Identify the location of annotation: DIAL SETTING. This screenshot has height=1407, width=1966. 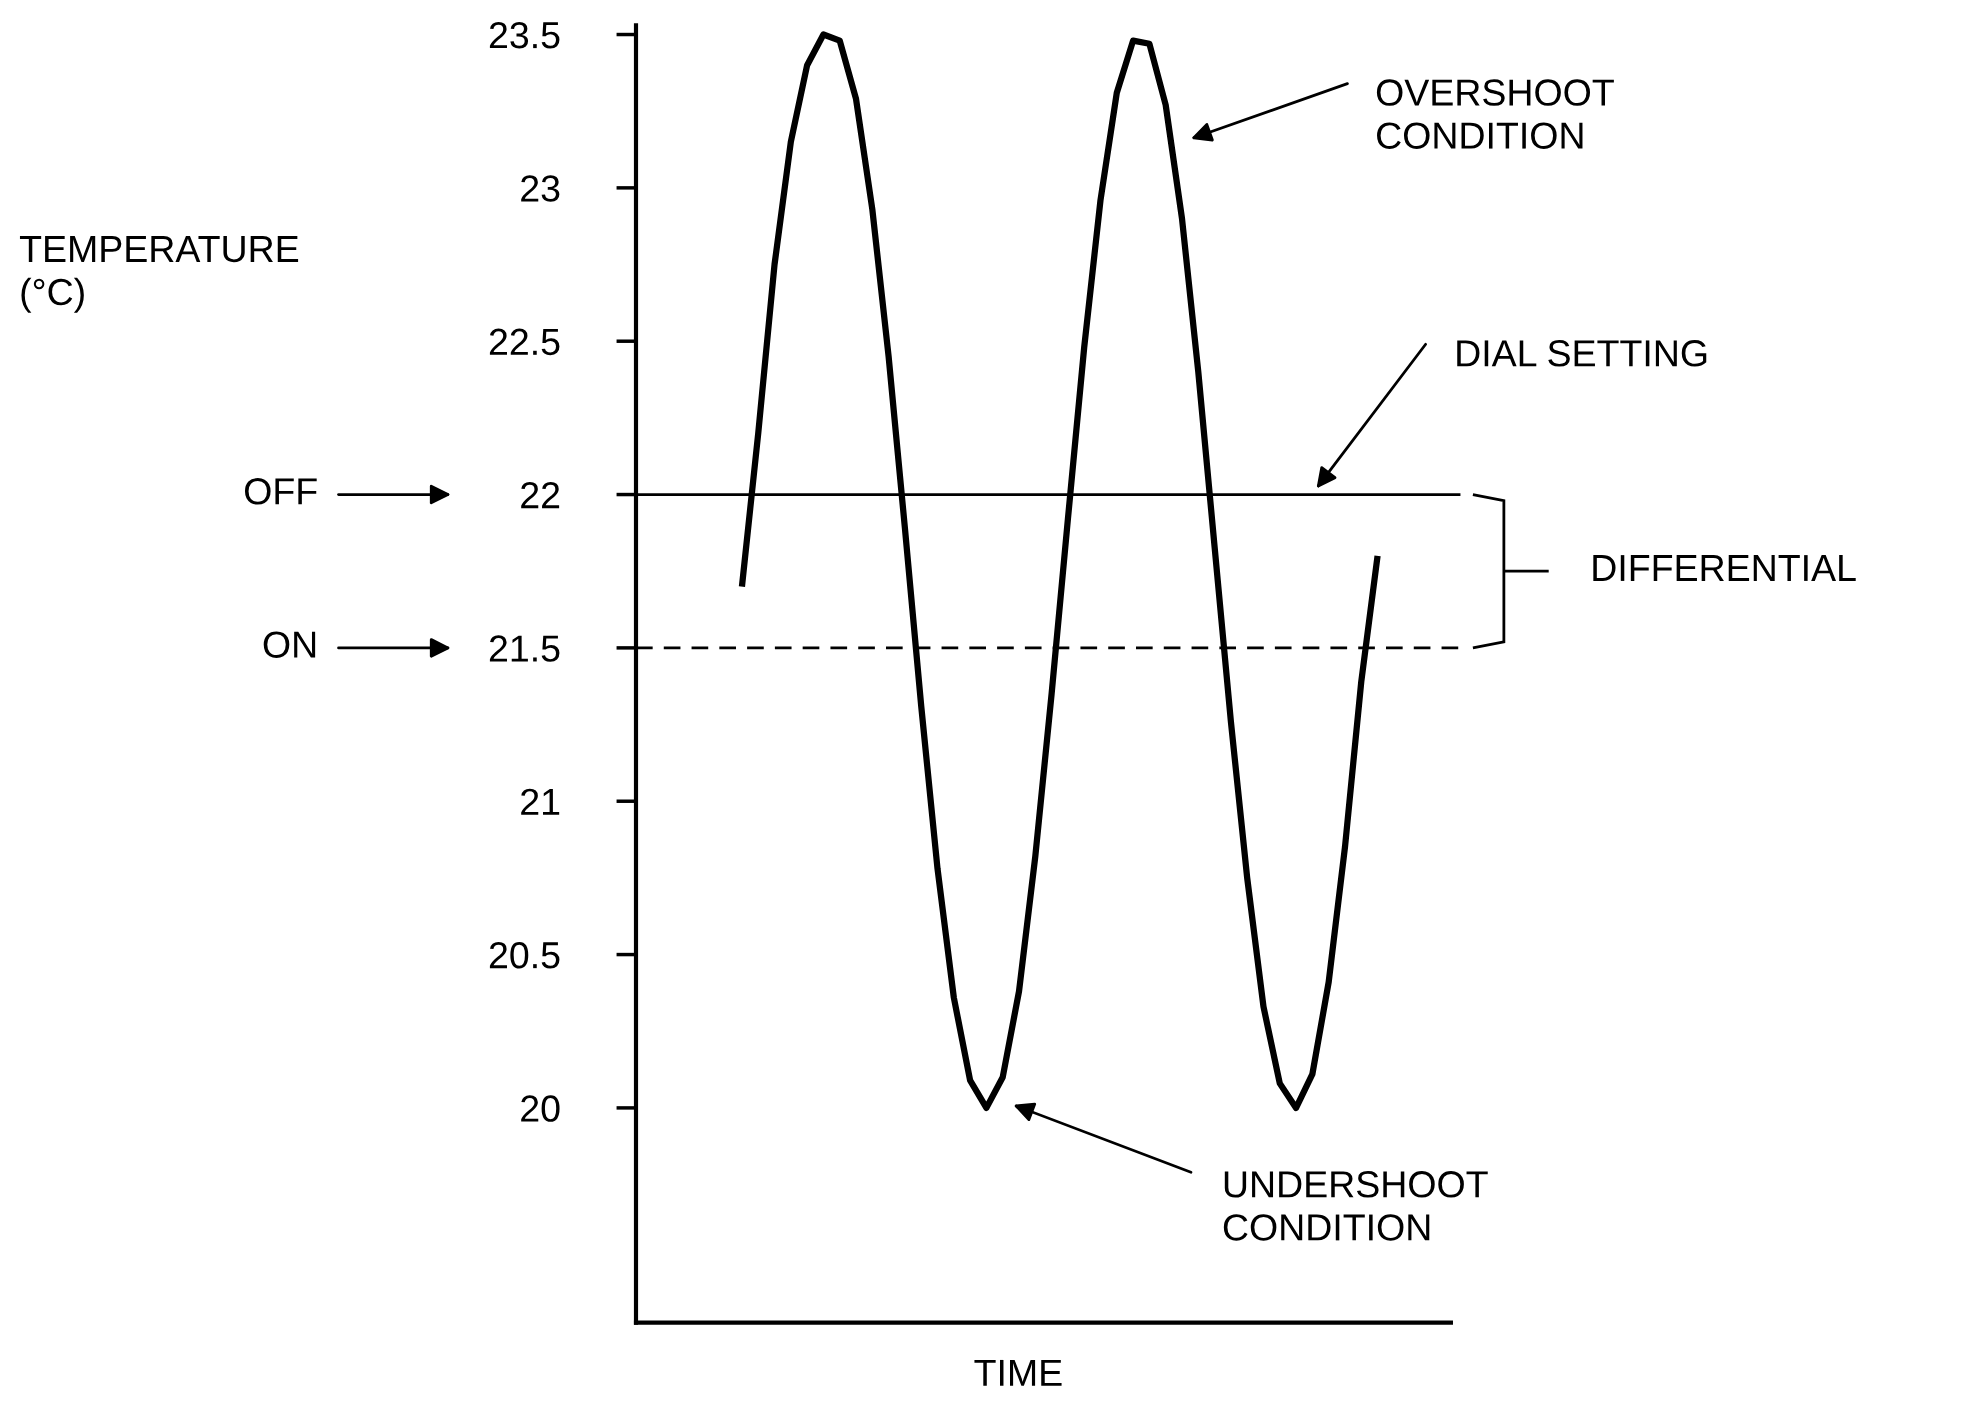
(1582, 353).